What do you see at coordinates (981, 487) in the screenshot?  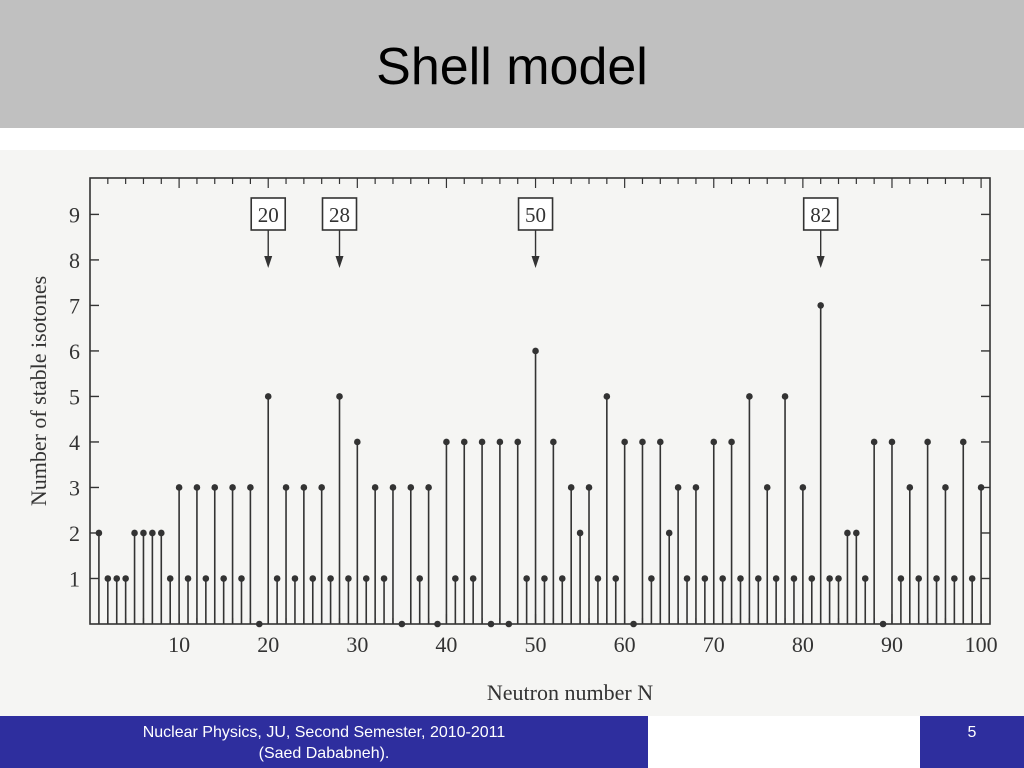 I see `point-n100` at bounding box center [981, 487].